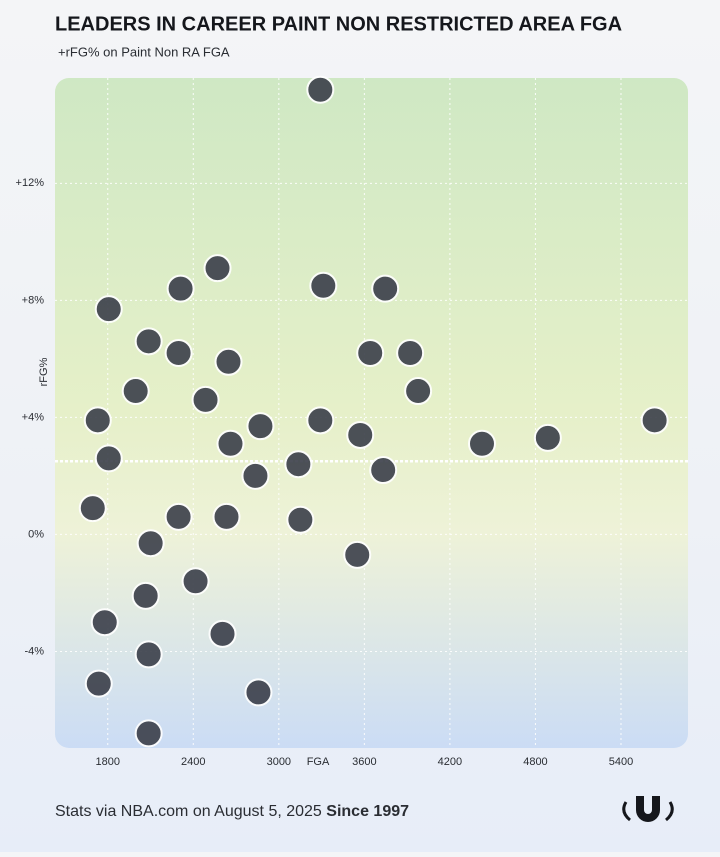  I want to click on chart-subtitle: +rFG% on Paint Non RA FGA, so click(144, 51).